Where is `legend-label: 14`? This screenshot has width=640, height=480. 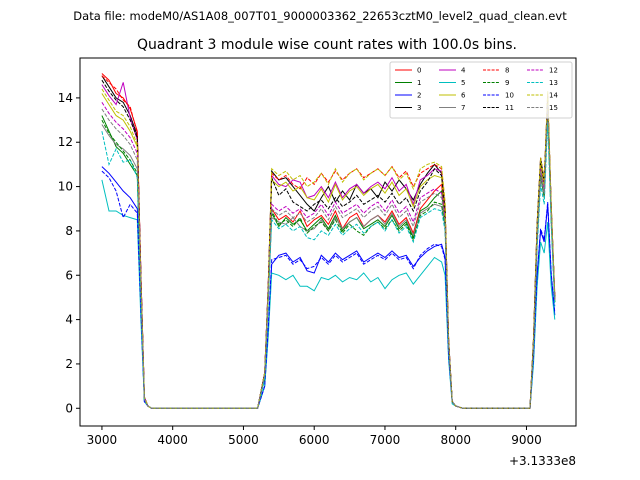 legend-label: 14 is located at coordinates (553, 96).